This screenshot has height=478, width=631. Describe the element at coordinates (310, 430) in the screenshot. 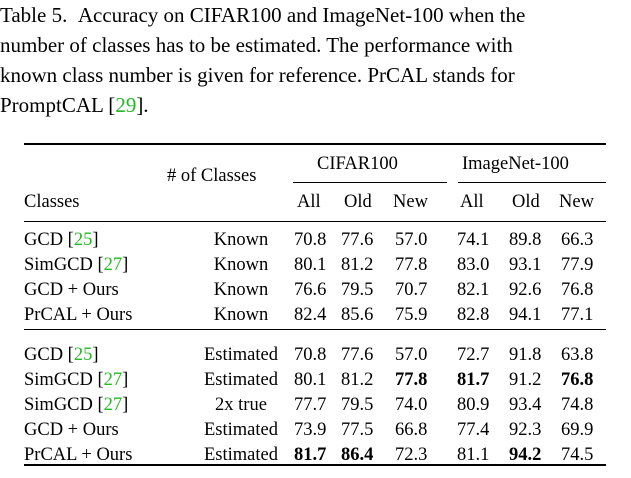

I see `value-cell: 73.9` at that location.